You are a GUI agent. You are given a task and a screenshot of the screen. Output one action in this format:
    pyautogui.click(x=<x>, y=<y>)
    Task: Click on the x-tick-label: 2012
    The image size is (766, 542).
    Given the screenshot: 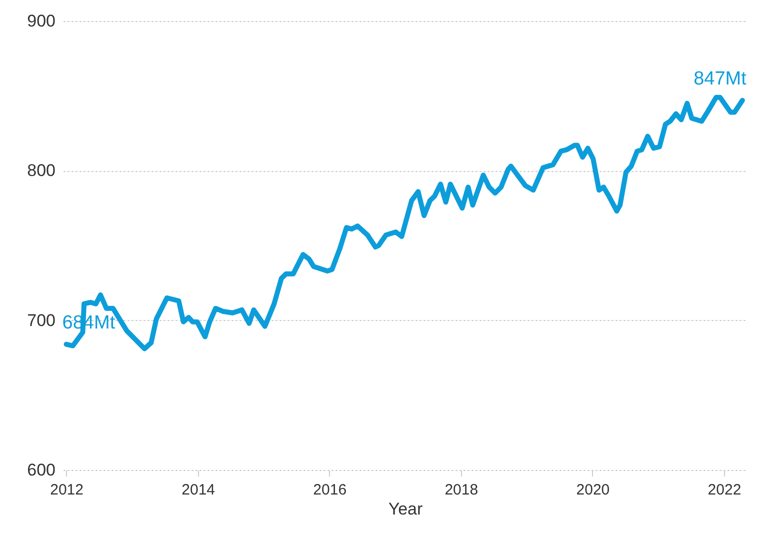 What is the action you would take?
    pyautogui.click(x=67, y=490)
    